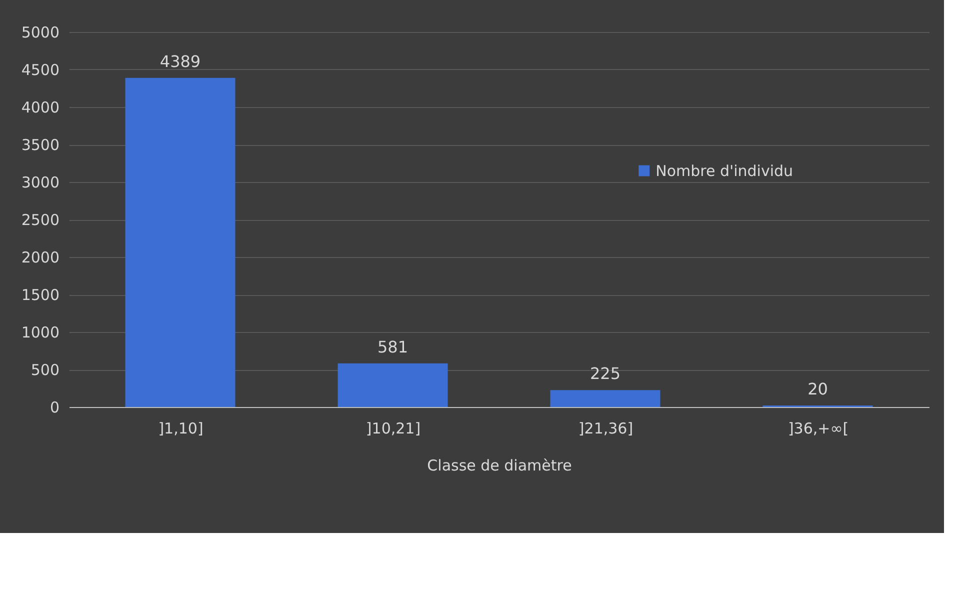 This screenshot has height=590, width=979. Describe the element at coordinates (606, 429) in the screenshot. I see `x-tick-label: ]21,36]` at that location.